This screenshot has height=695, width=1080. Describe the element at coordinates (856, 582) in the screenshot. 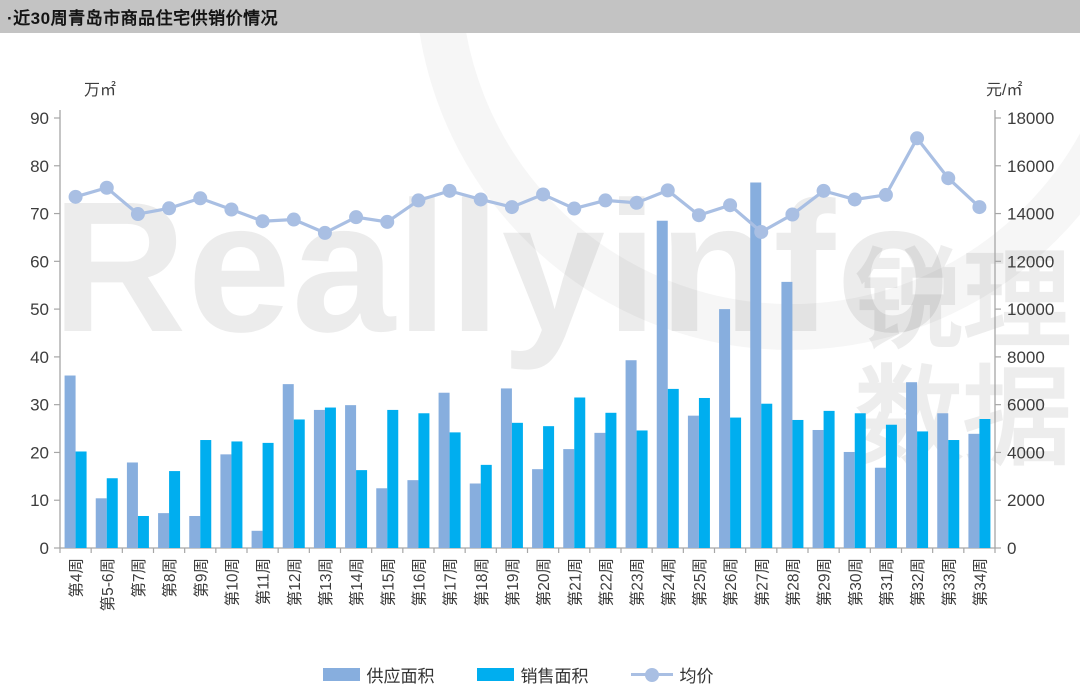

I see `x-axis-category-label: 第30周` at that location.